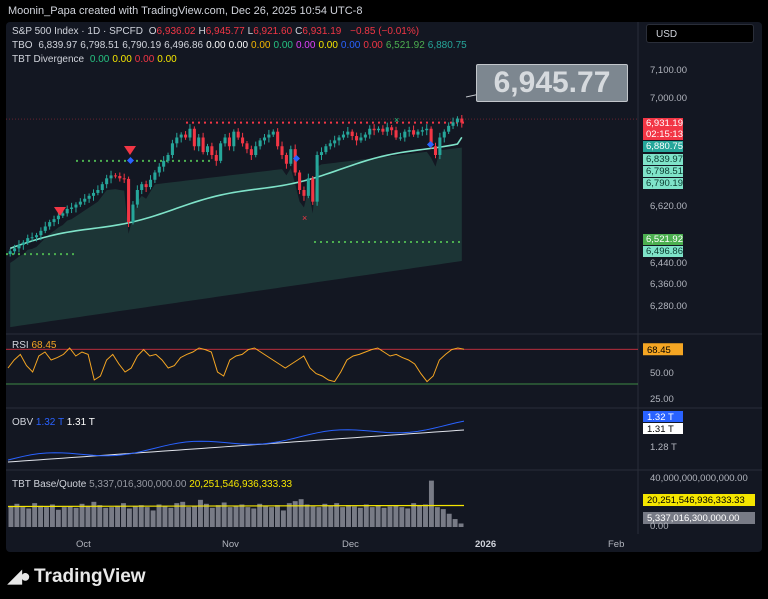 This screenshot has height=599, width=768. Describe the element at coordinates (663, 159) in the screenshot. I see `price-tag: 6,839.97` at that location.